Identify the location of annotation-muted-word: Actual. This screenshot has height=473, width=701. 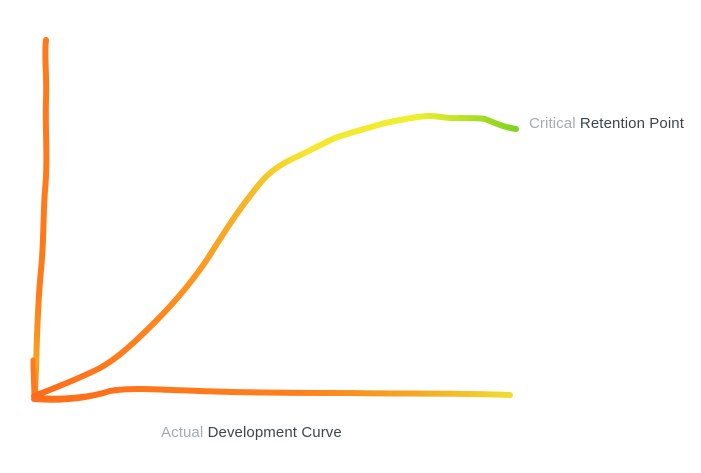
(182, 432).